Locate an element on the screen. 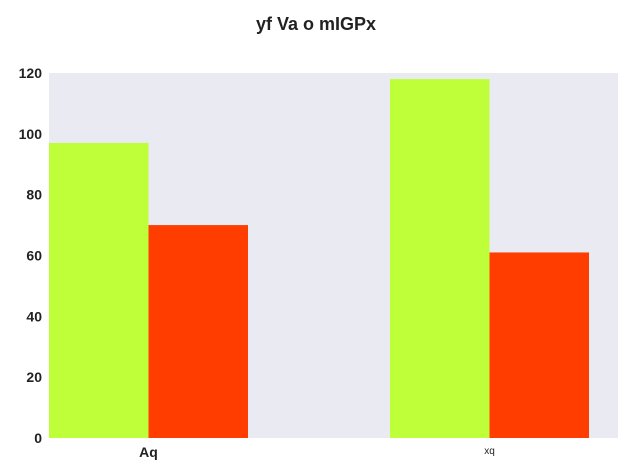 Image resolution: width=632 pixels, height=474 pixels. x-axis: Aq xq is located at coordinates (317, 452).